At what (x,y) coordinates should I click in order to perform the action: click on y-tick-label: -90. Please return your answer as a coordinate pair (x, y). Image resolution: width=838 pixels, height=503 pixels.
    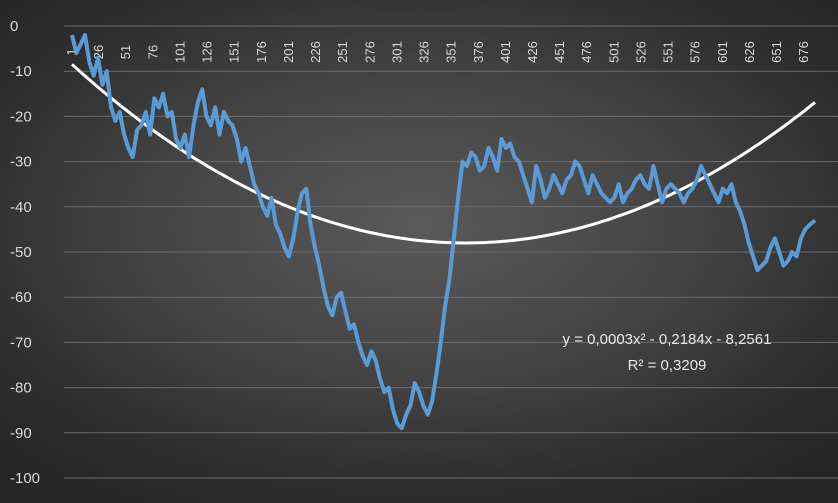
    Looking at the image, I should click on (21, 433).